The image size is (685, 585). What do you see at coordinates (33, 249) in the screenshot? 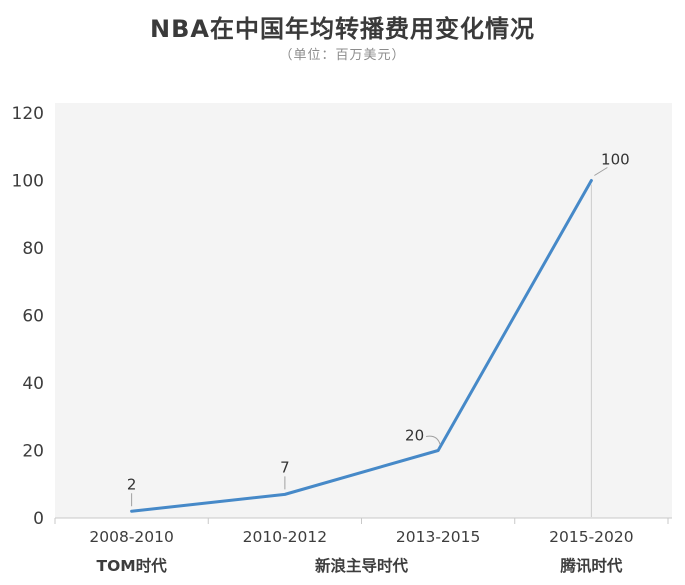
I see `y-axis-label: 80` at bounding box center [33, 249].